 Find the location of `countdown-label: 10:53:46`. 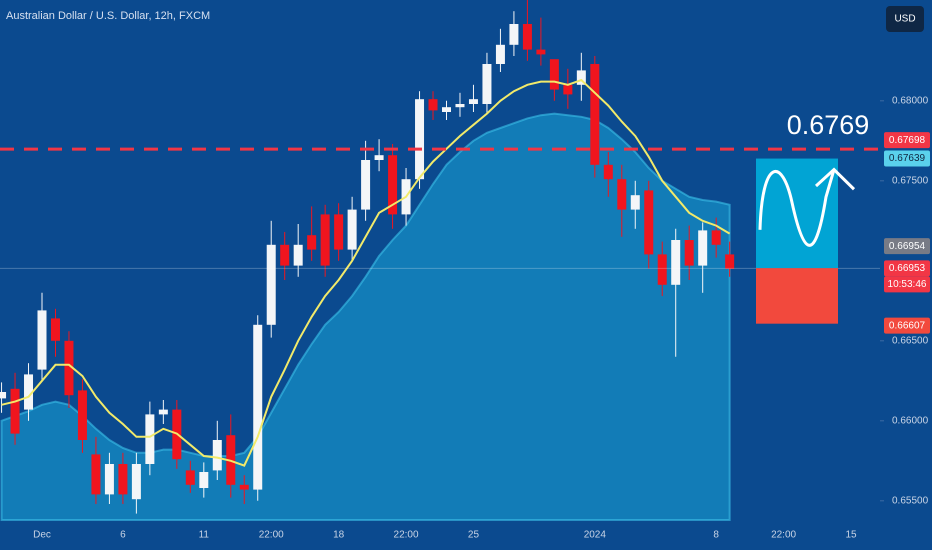

countdown-label: 10:53:46 is located at coordinates (907, 284).